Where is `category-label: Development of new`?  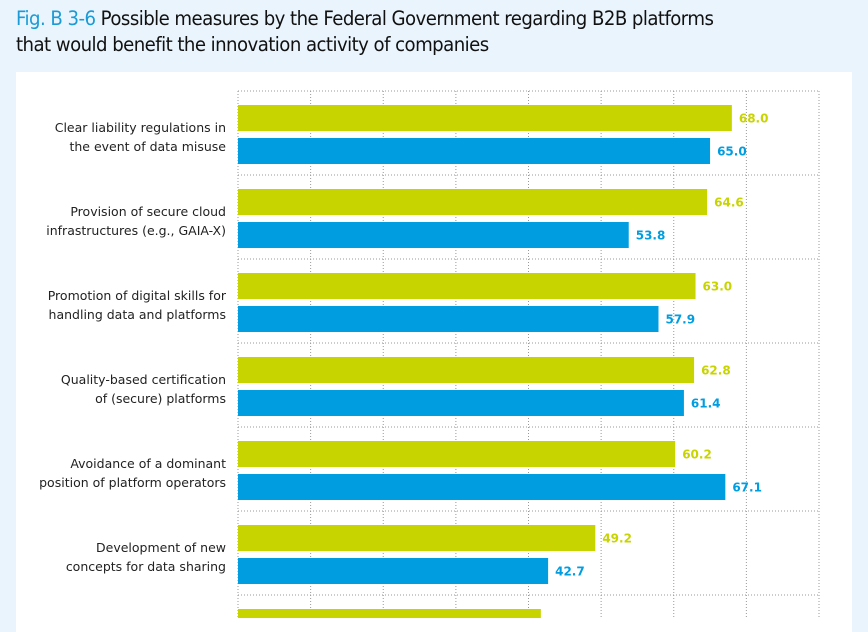
category-label: Development of new is located at coordinates (161, 547).